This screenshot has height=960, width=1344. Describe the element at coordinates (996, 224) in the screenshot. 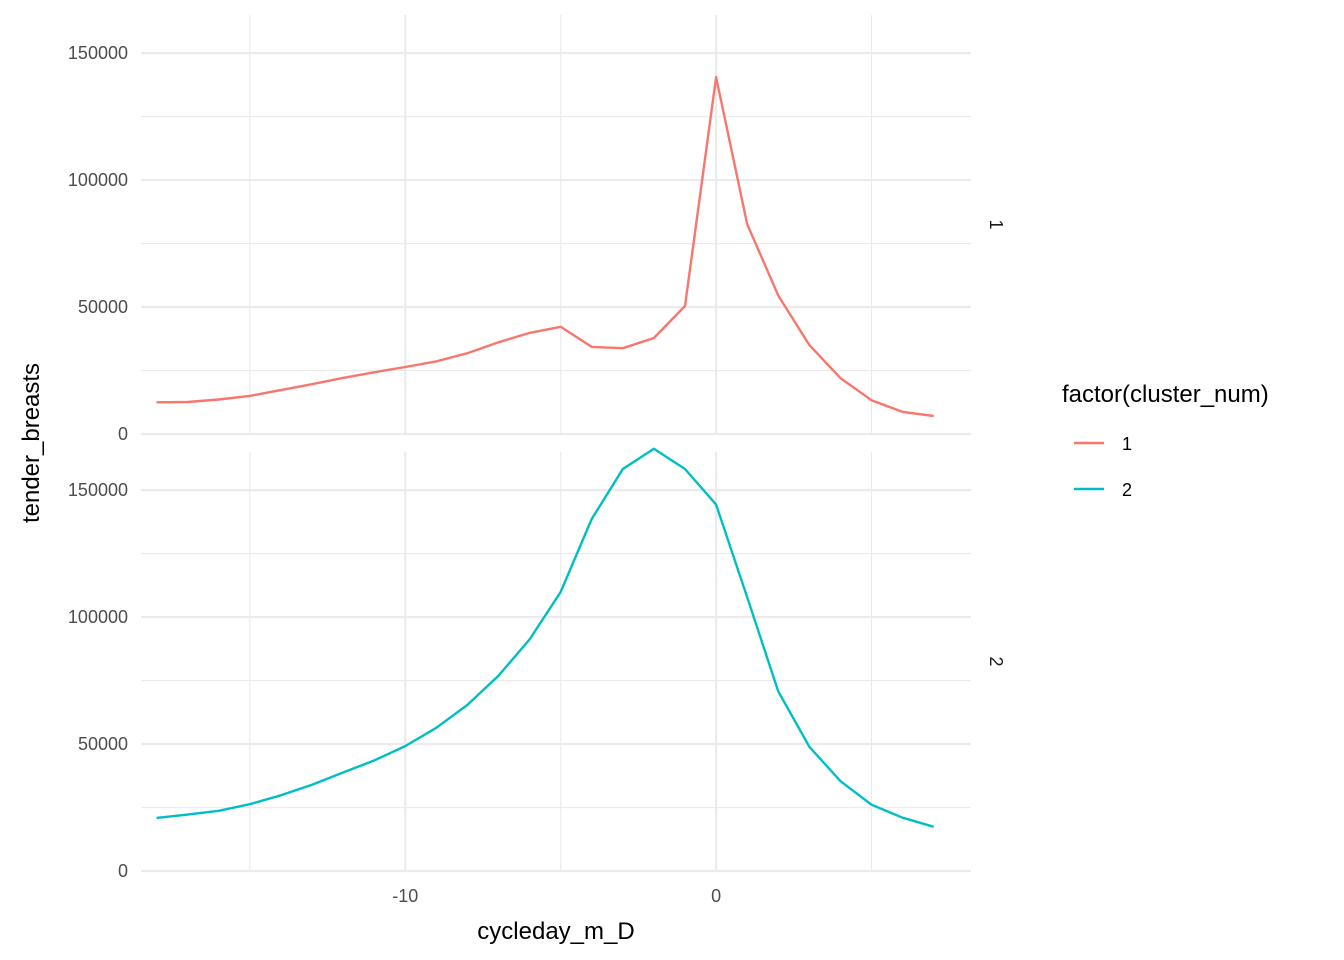

I see `facet-strip-label: 1` at that location.